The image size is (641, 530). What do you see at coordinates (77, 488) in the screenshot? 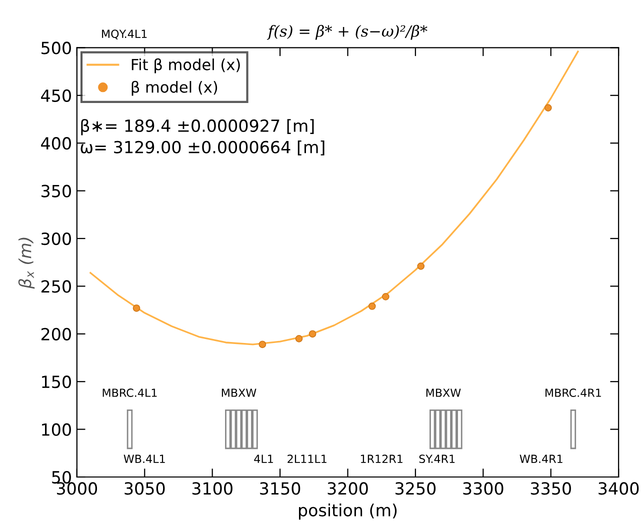
I see `x-tick-label: 3000` at bounding box center [77, 488].